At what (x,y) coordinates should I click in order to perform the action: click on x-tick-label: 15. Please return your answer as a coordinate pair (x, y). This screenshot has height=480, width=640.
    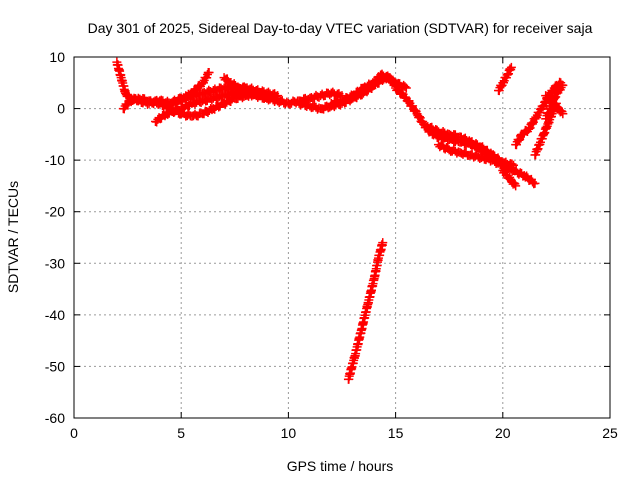
    Looking at the image, I should click on (396, 433).